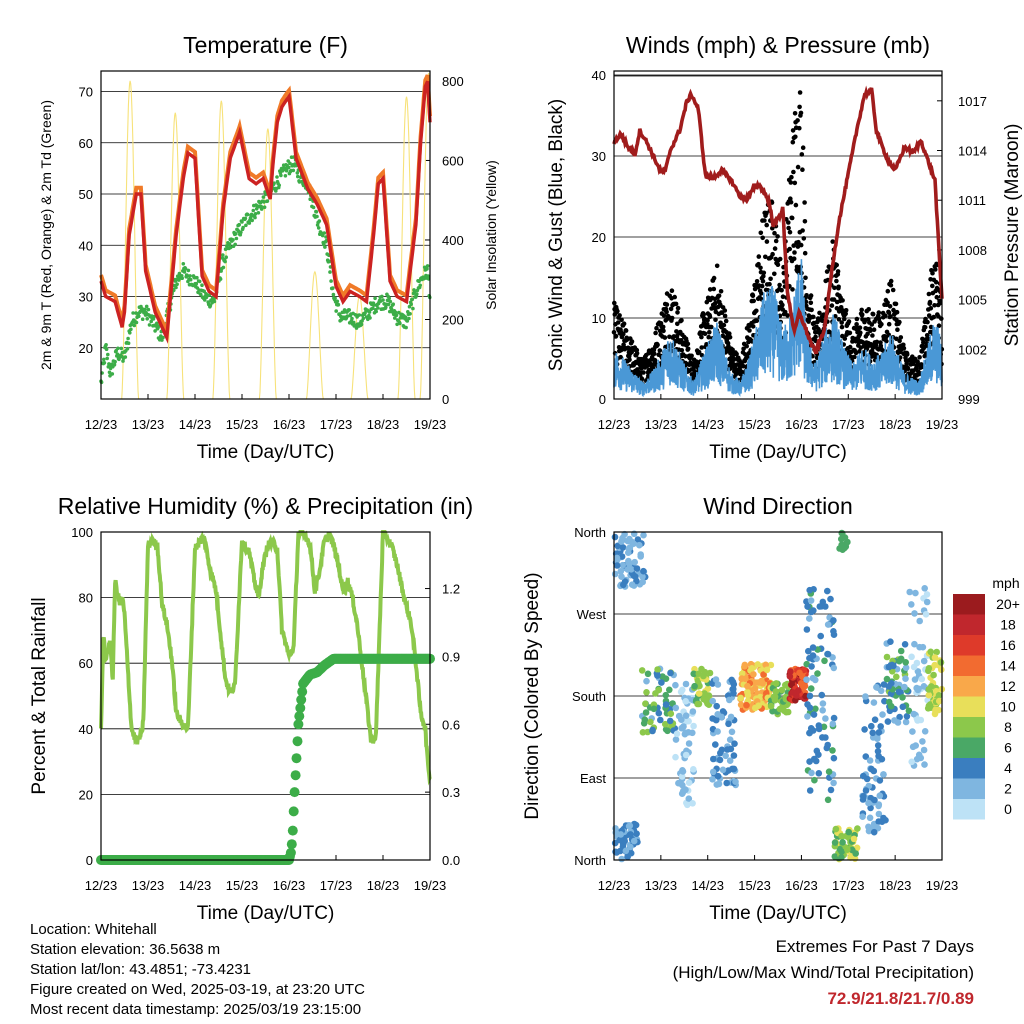 The image size is (1024, 1024). I want to click on y2-tick-label: 0.6, so click(451, 724).